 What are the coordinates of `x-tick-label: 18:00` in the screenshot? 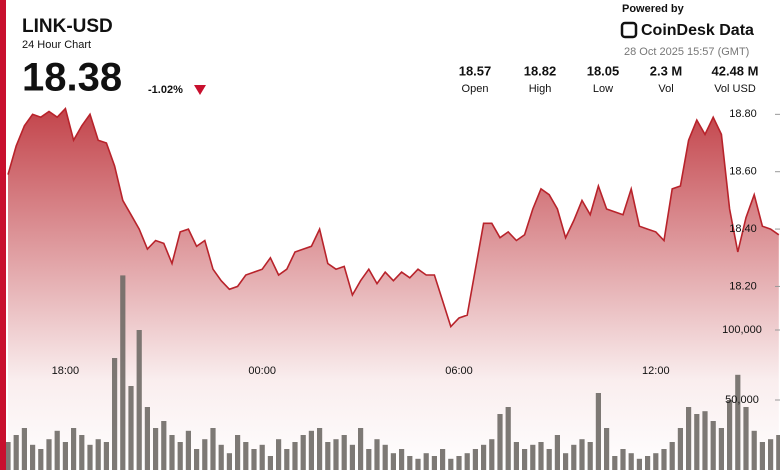 It's located at (66, 371).